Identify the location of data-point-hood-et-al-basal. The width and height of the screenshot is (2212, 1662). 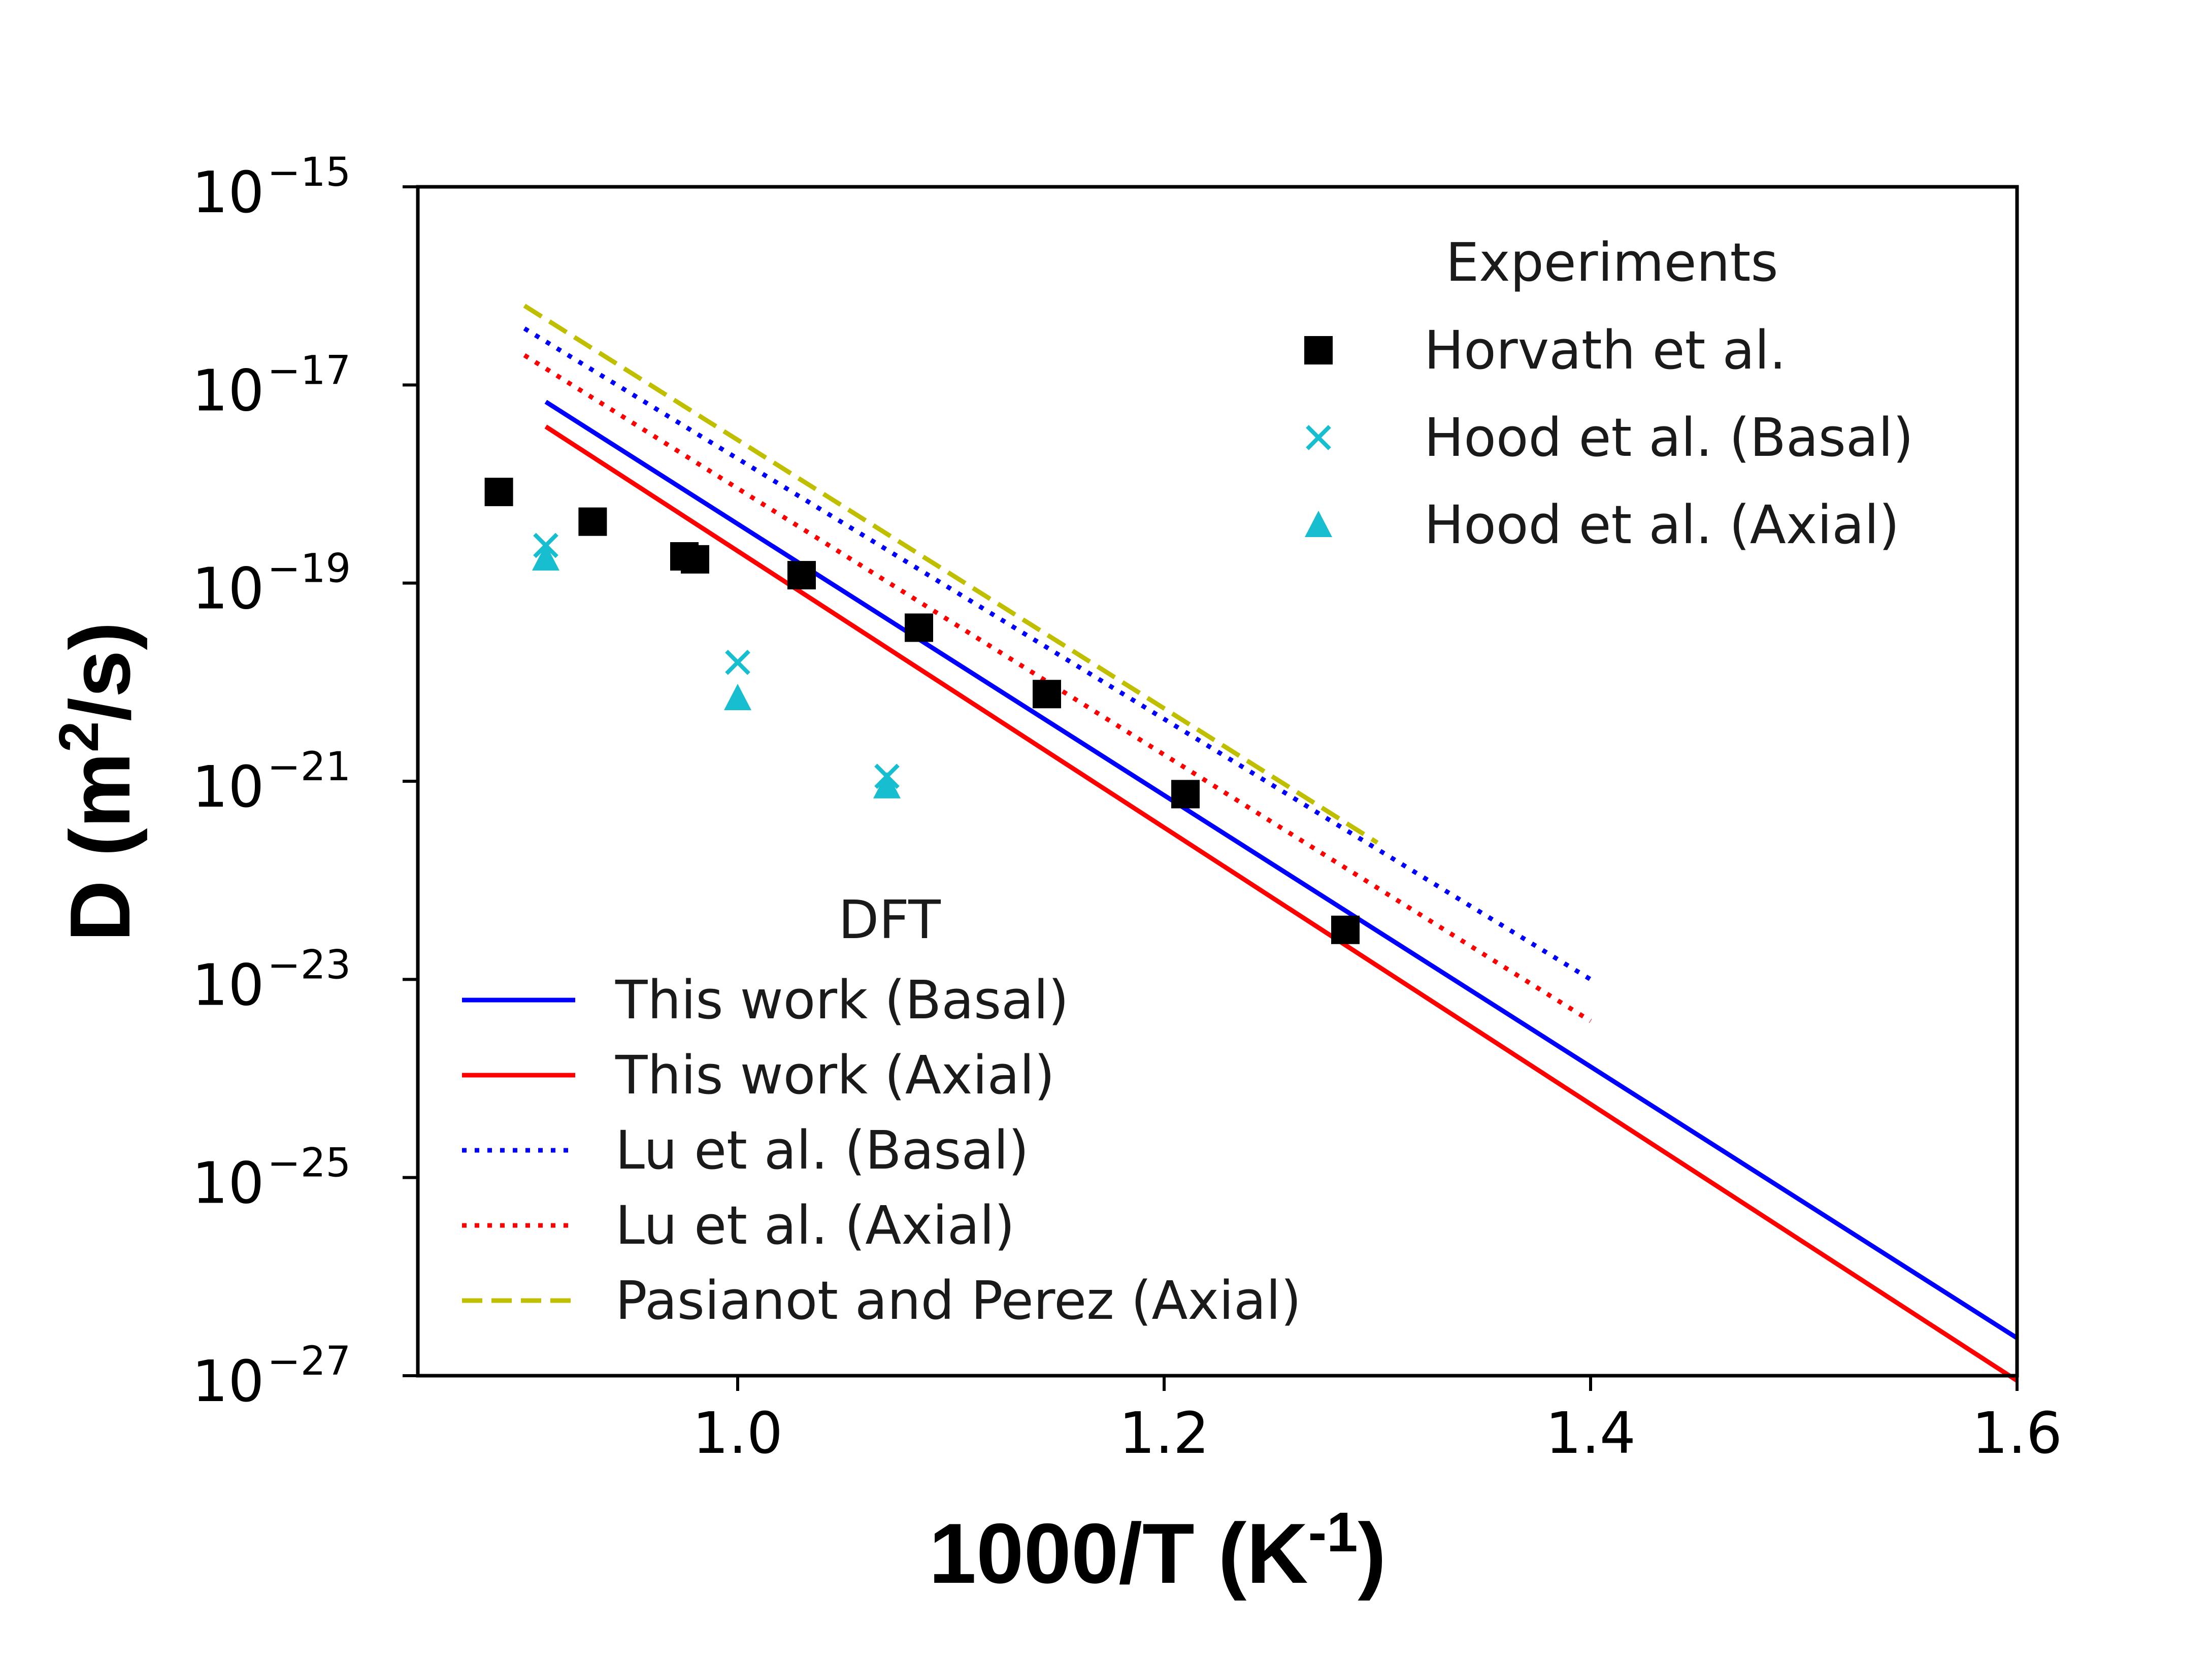
(737, 662).